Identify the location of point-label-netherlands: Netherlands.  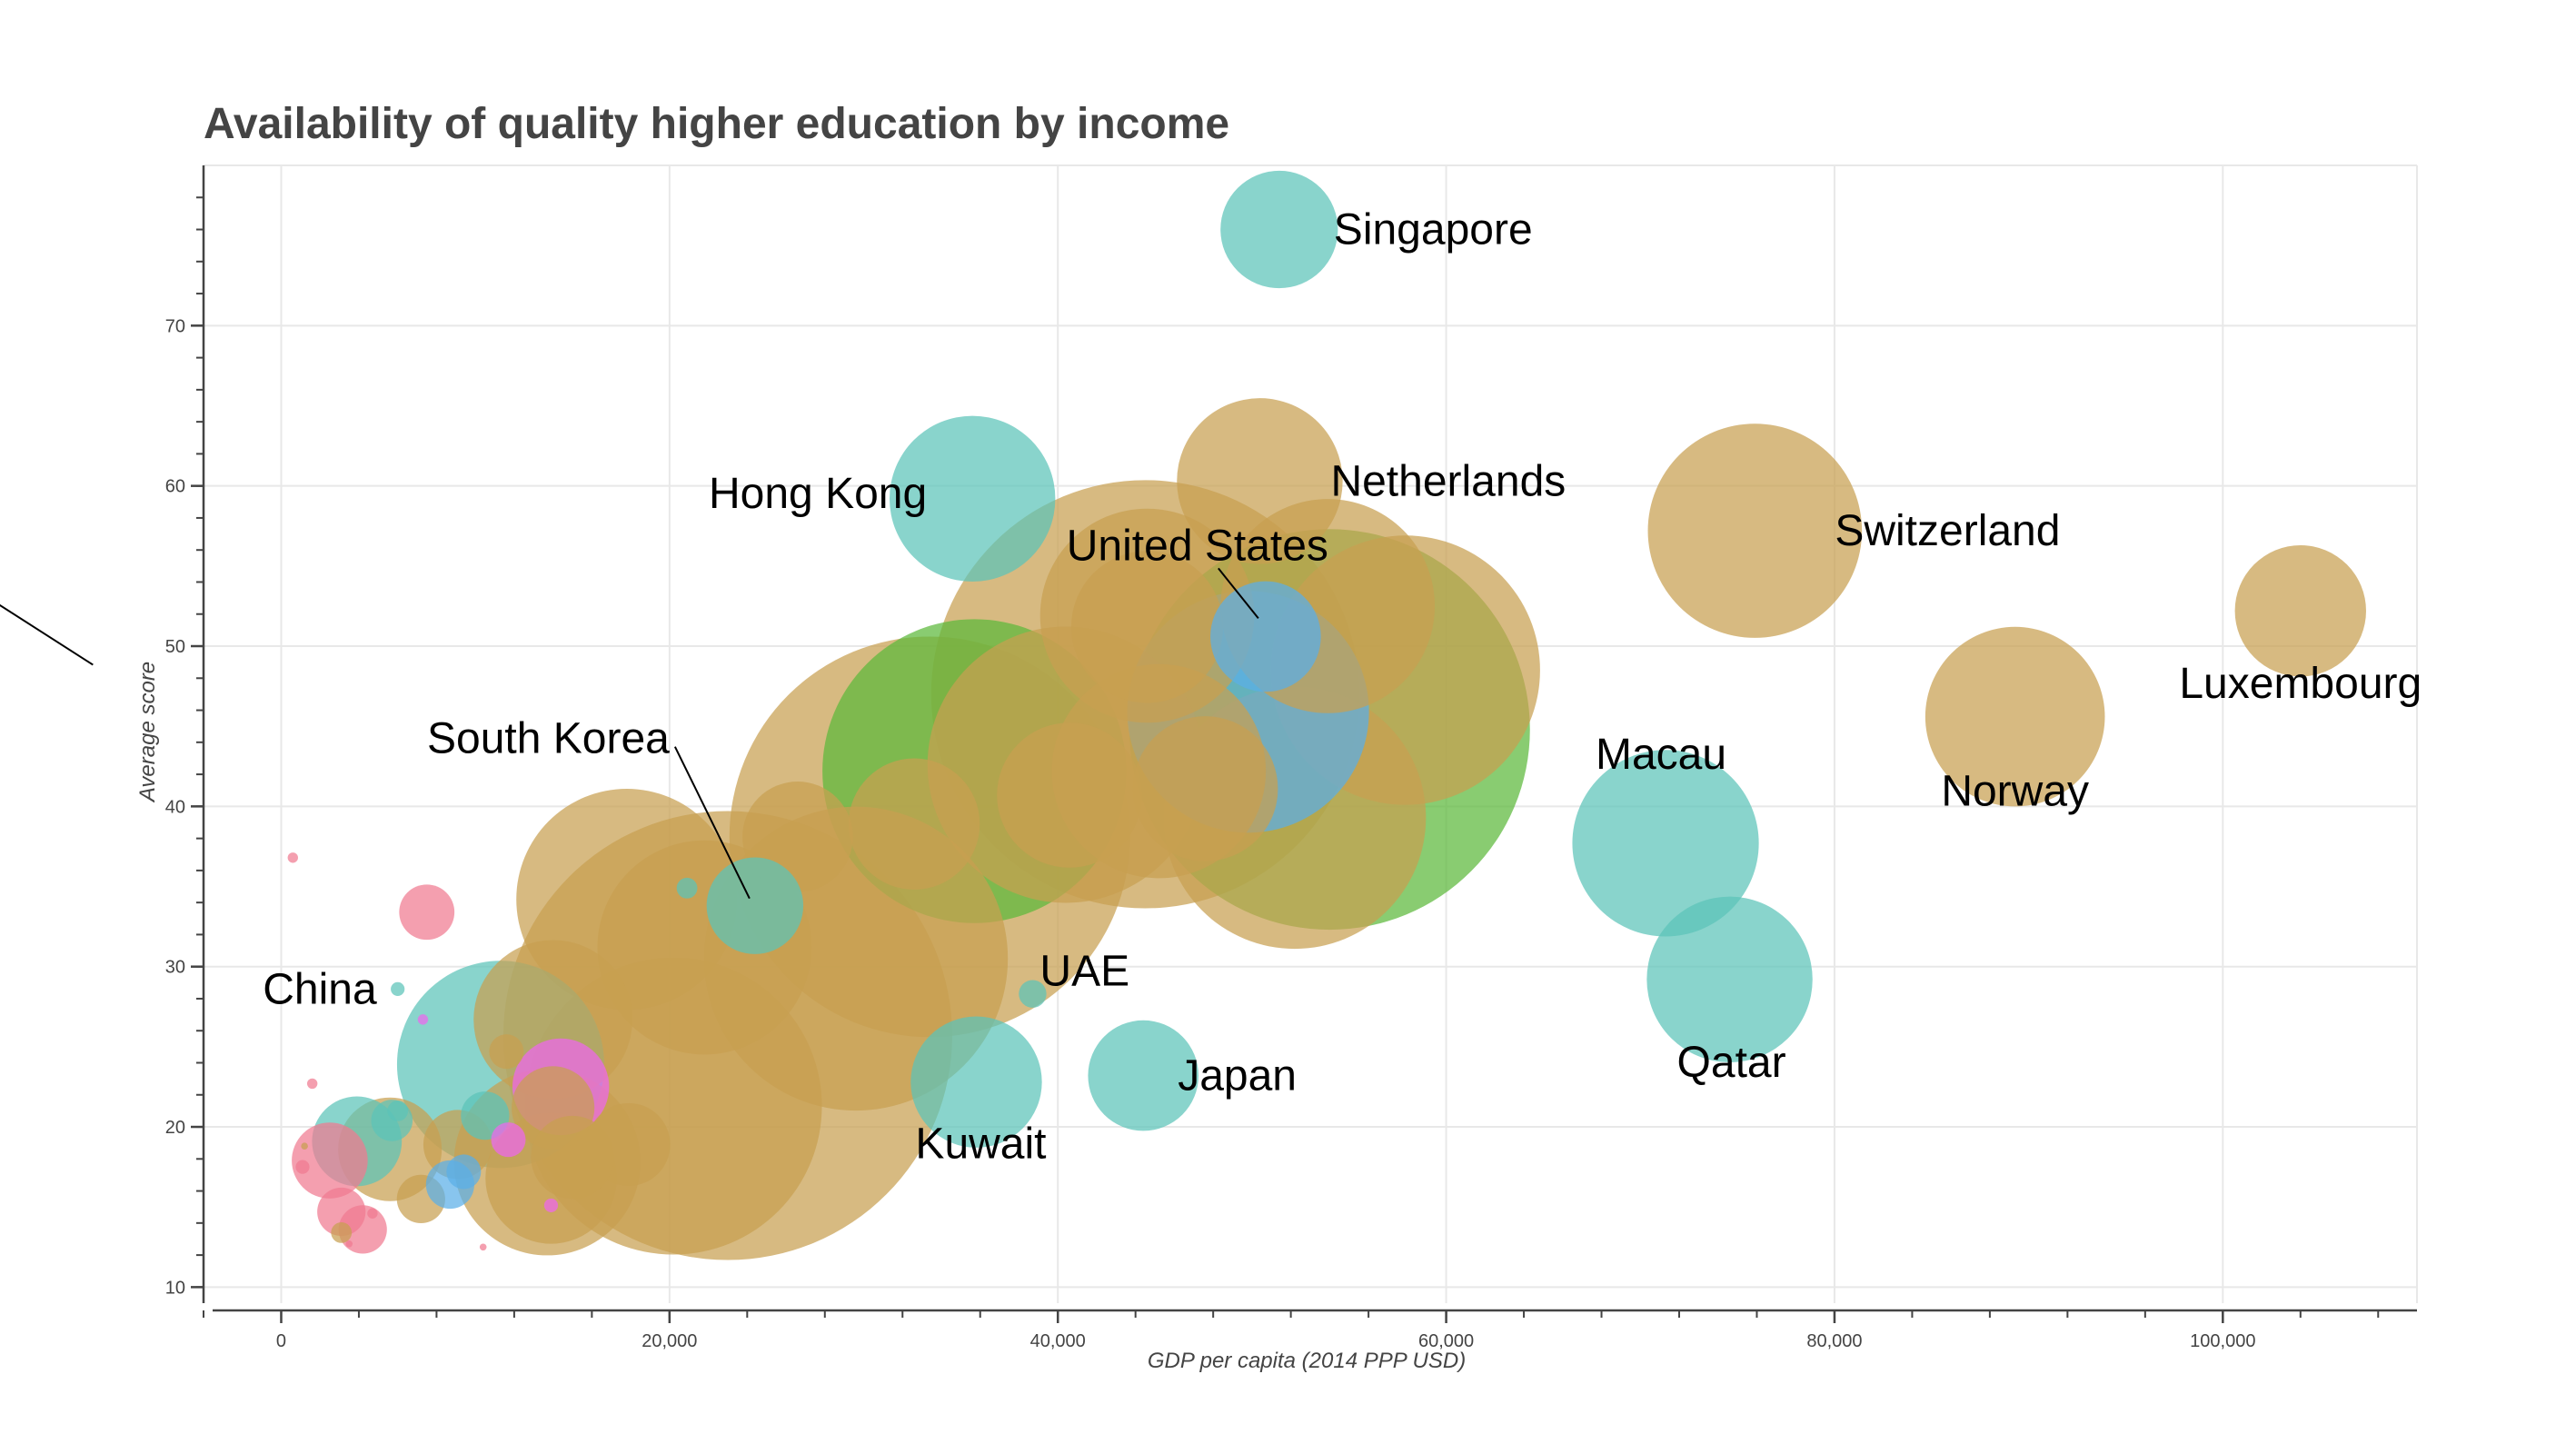
(1448, 481).